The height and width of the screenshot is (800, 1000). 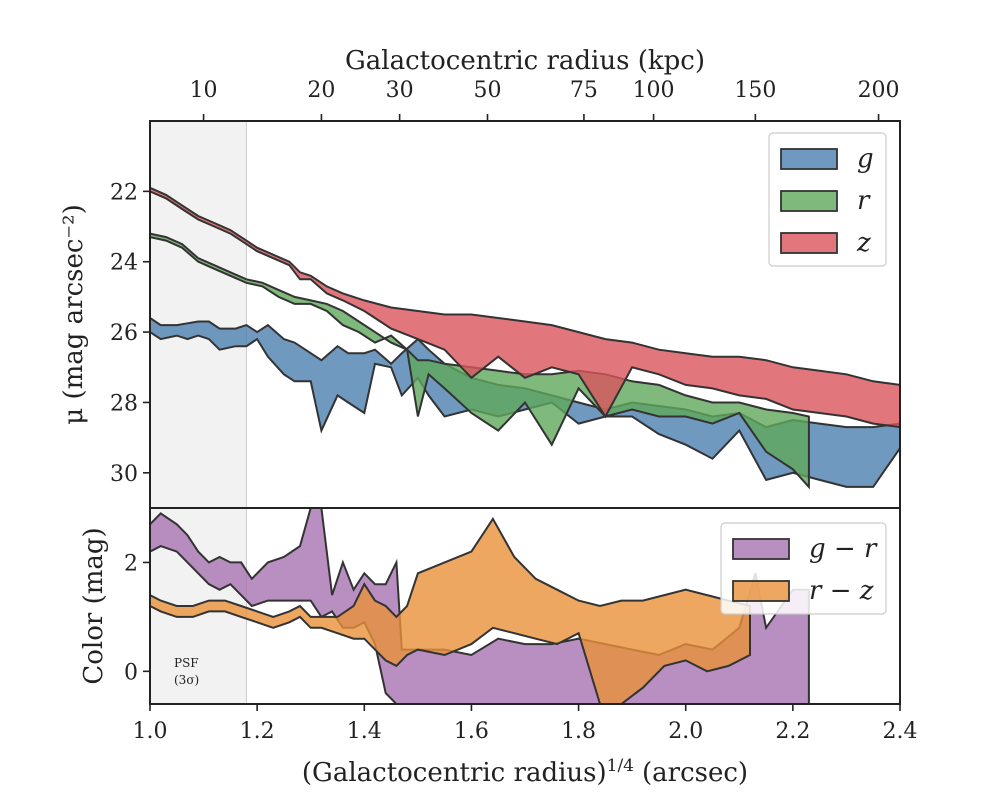 I want to click on top-y-tick-label: 28, so click(x=124, y=403).